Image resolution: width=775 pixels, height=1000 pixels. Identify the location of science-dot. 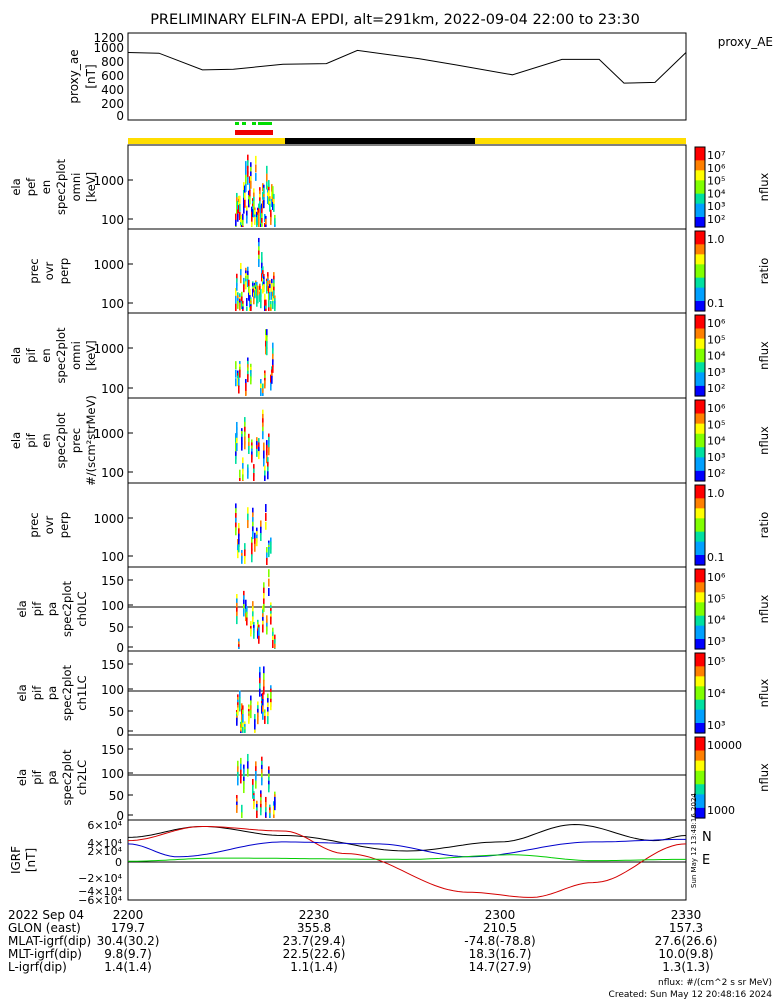
(244, 123).